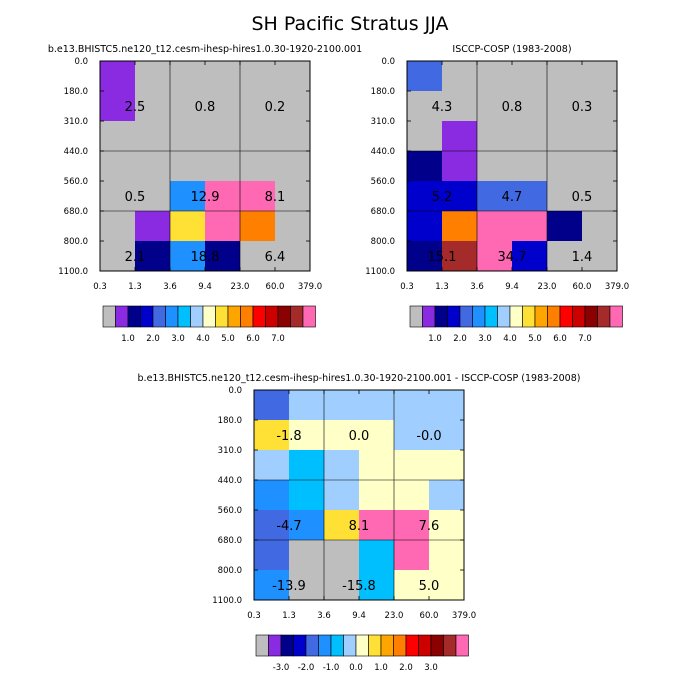  I want to click on colorbar-3: -3.0 -2.0 -1.0 0.0 1.0 2.0 3.0, so click(362, 653).